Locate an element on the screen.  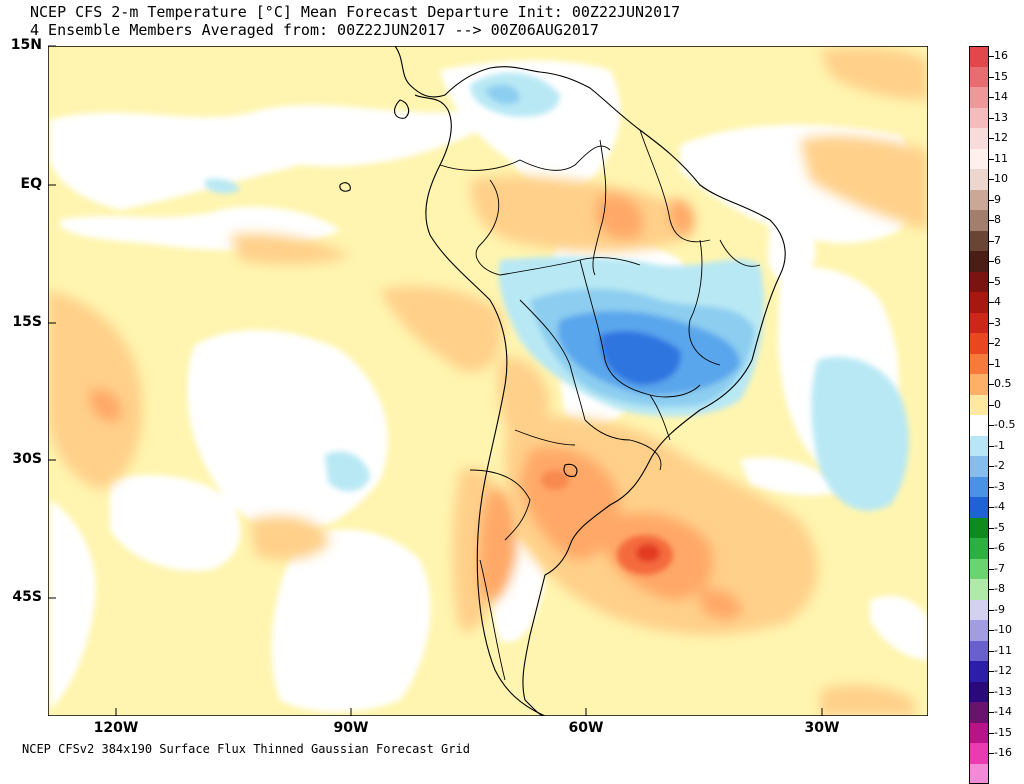
legend-entry: -9 is located at coordinates (996, 610).